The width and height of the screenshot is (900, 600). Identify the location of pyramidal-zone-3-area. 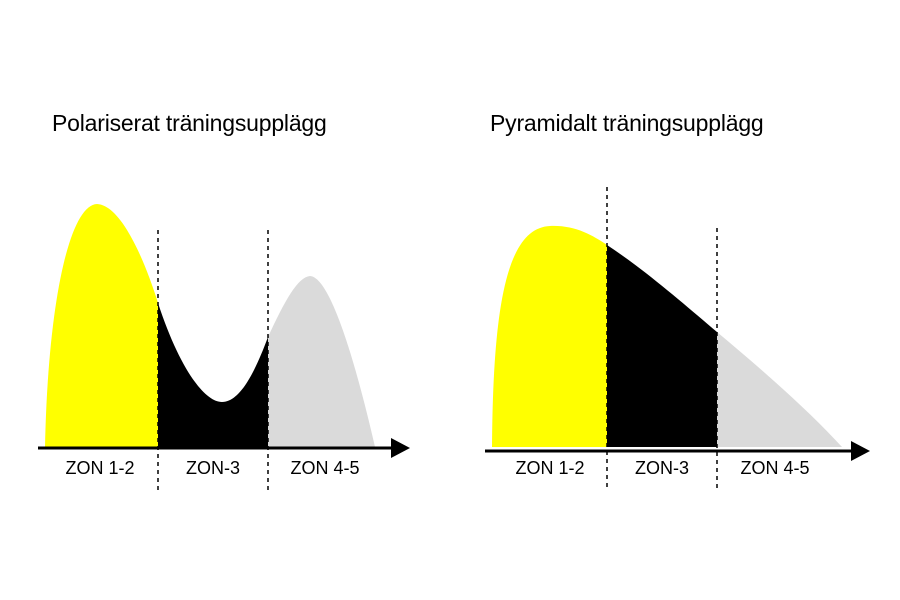
(662, 346).